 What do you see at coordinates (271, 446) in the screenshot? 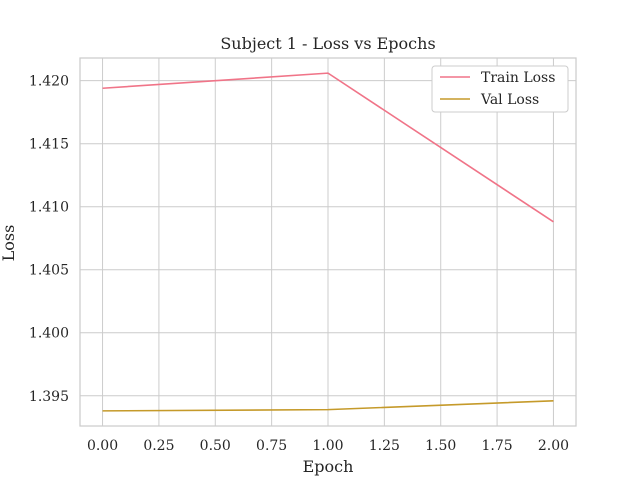
I see `x-tick-label: 0.75` at bounding box center [271, 446].